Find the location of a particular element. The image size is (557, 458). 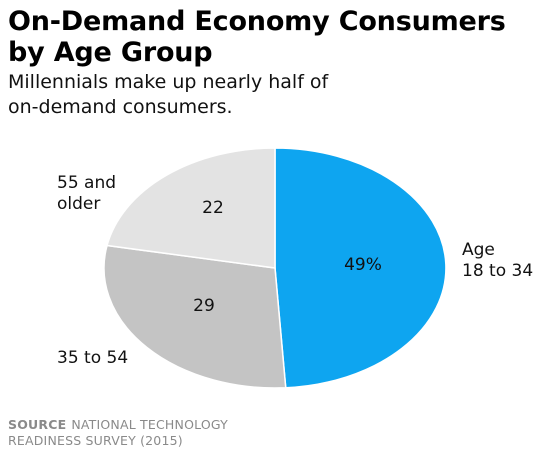

source-key: SOURCE is located at coordinates (37, 424).